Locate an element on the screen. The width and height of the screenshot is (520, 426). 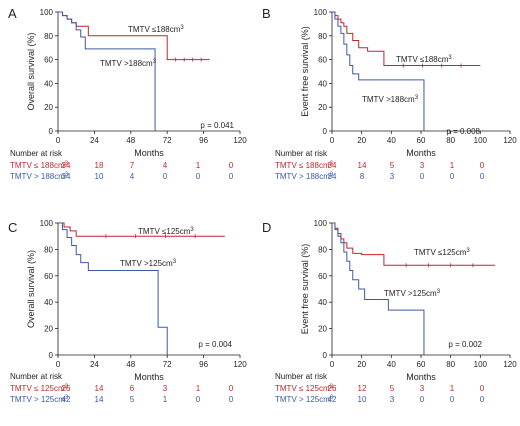
x-tick-label: 80 is located at coordinates (450, 140).